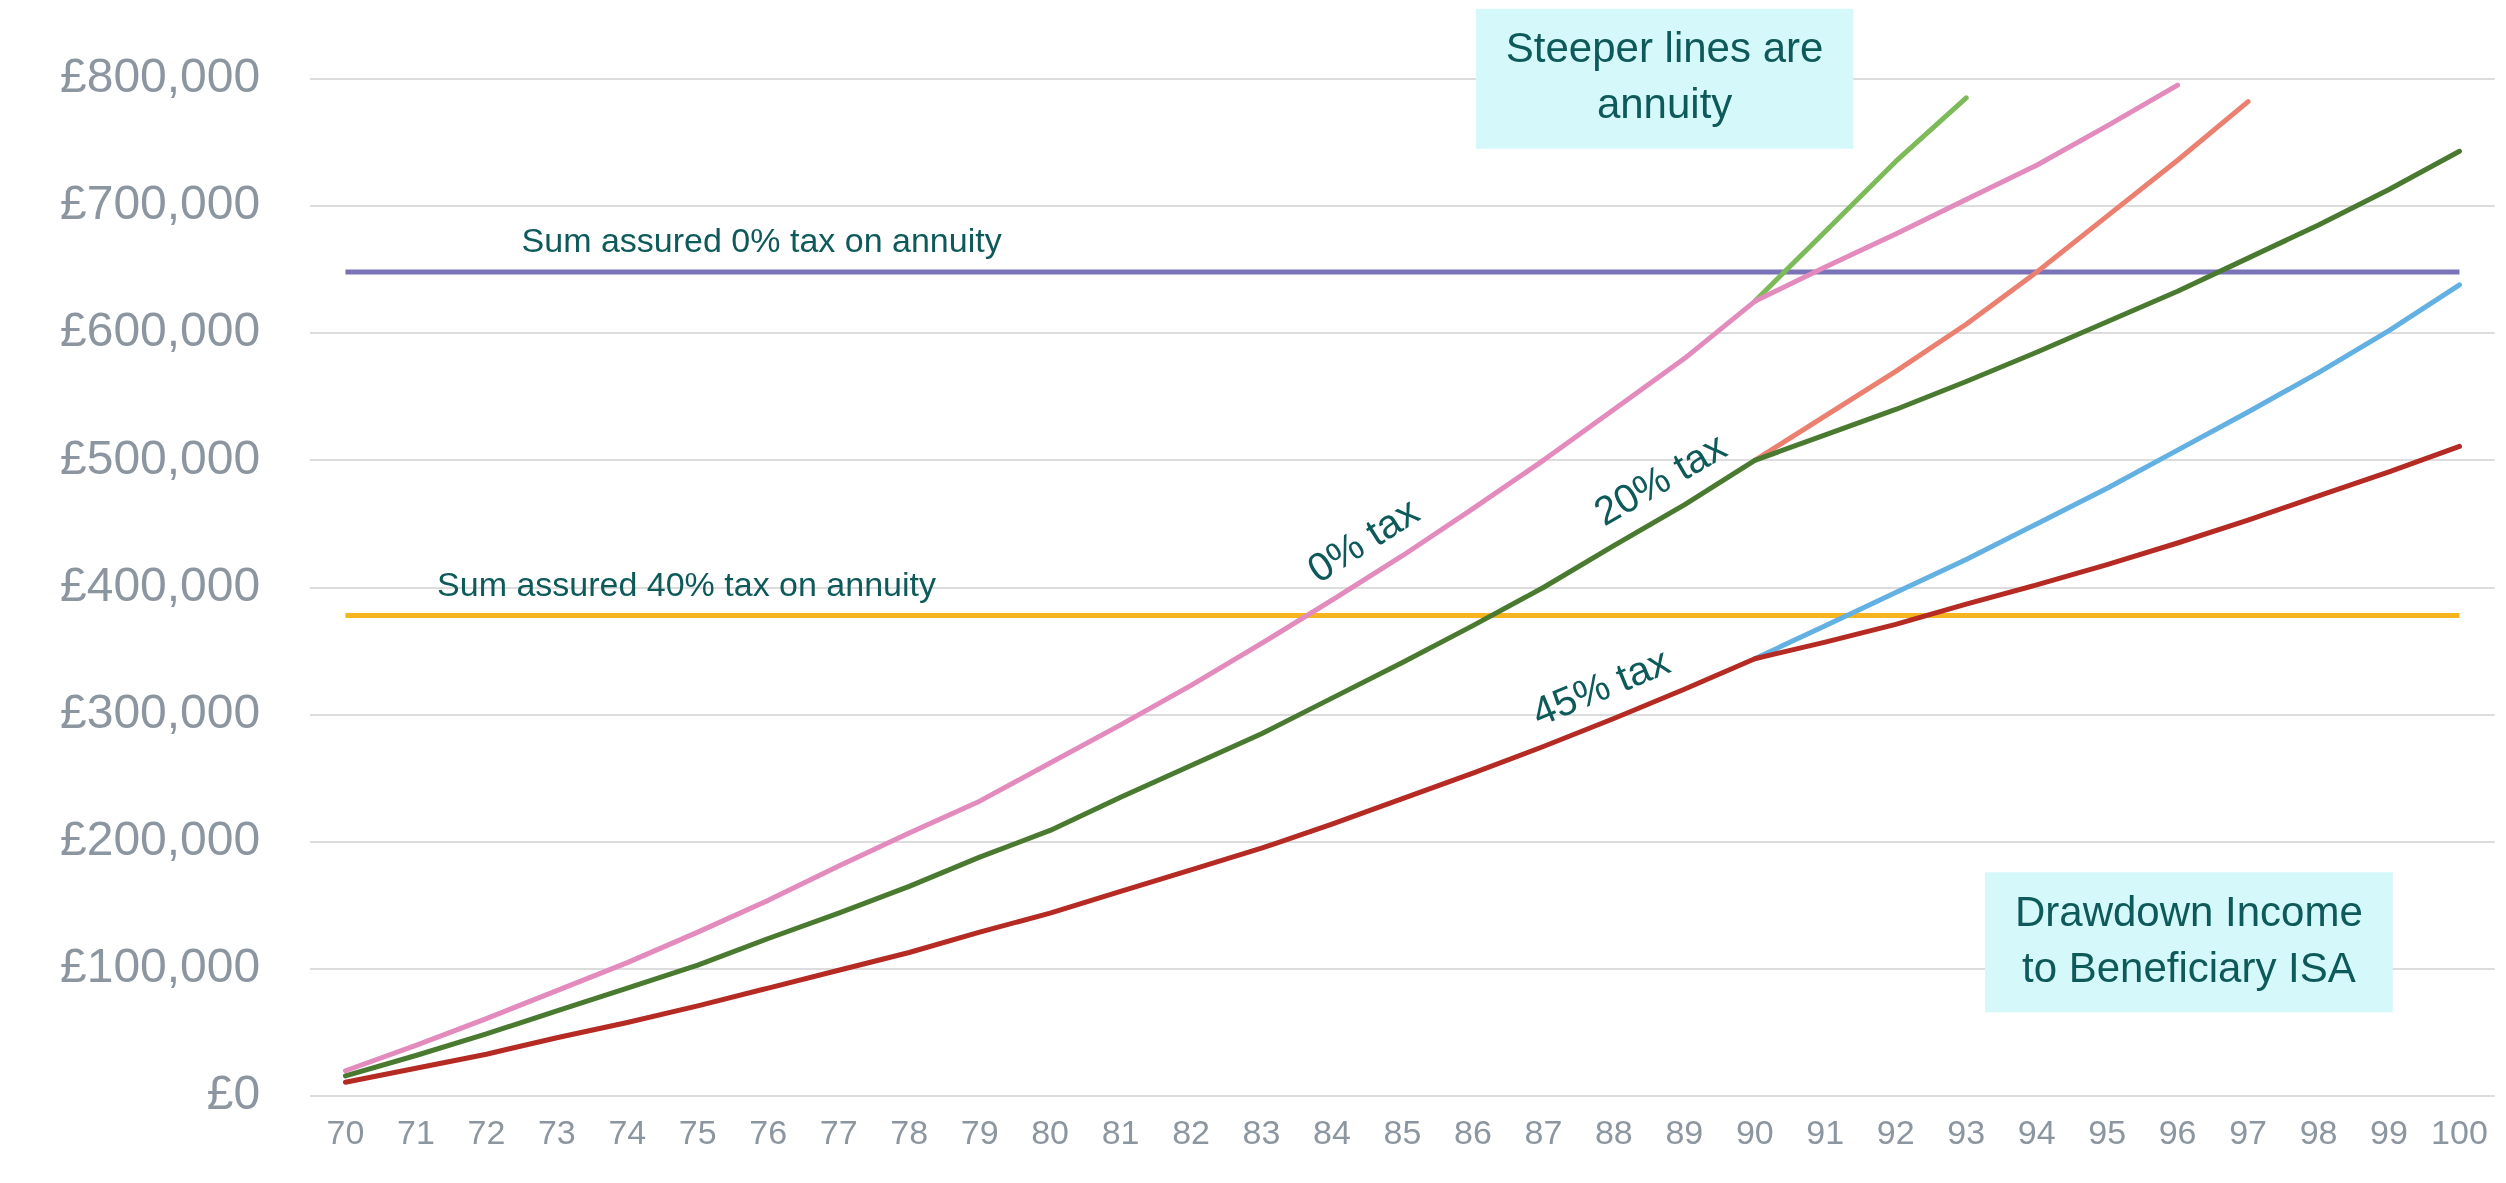 This screenshot has width=2506, height=1183. Describe the element at coordinates (627, 1131) in the screenshot. I see `x-tick-label: 74` at that location.